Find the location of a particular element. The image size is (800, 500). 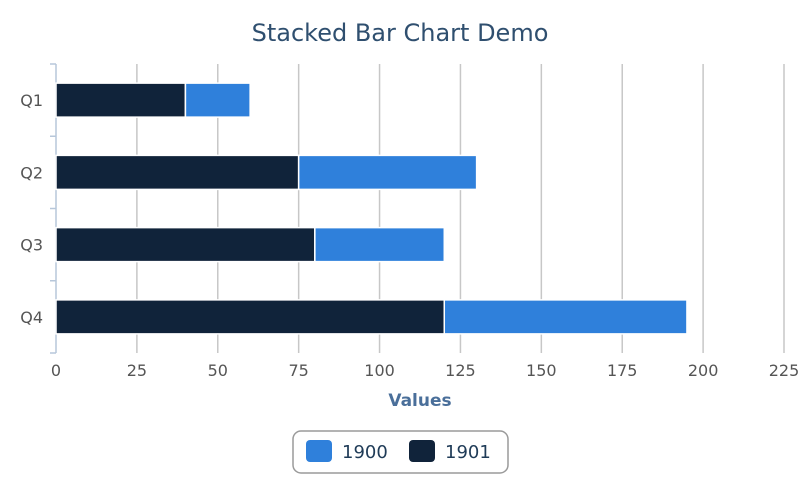

legend-label-1900: 1900 is located at coordinates (365, 452).